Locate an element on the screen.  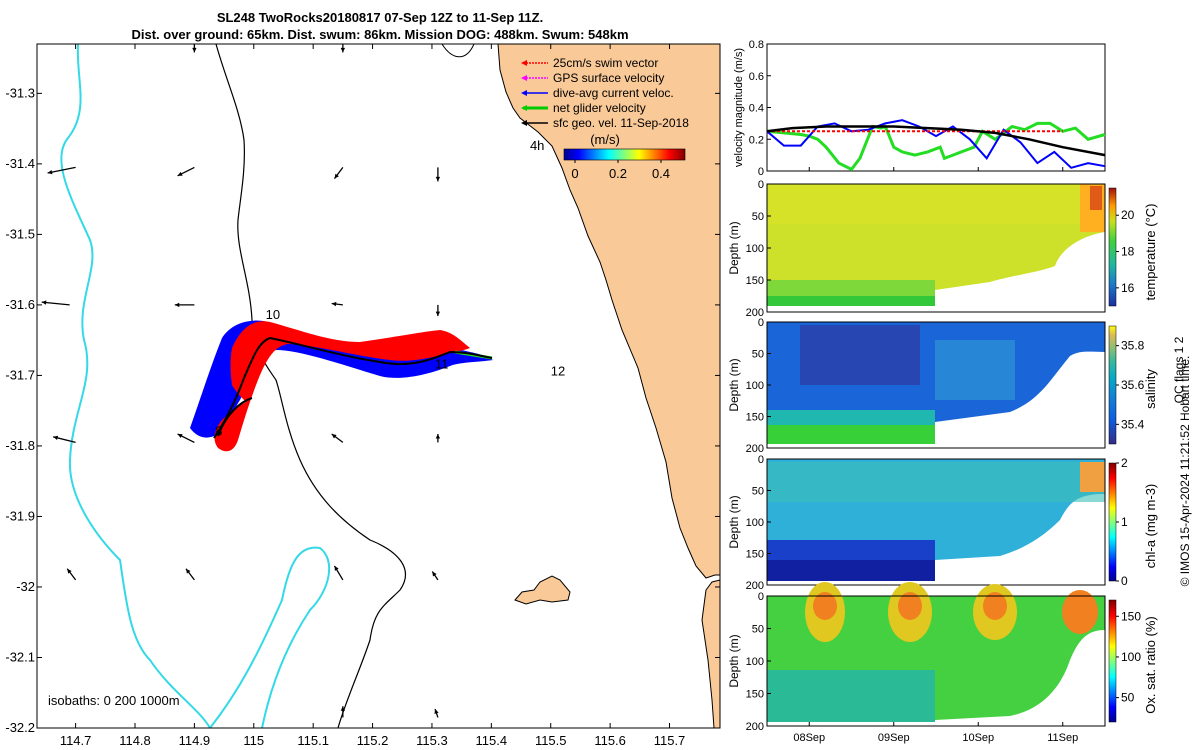
map-x-tick-label: 115 is located at coordinates (253, 740).